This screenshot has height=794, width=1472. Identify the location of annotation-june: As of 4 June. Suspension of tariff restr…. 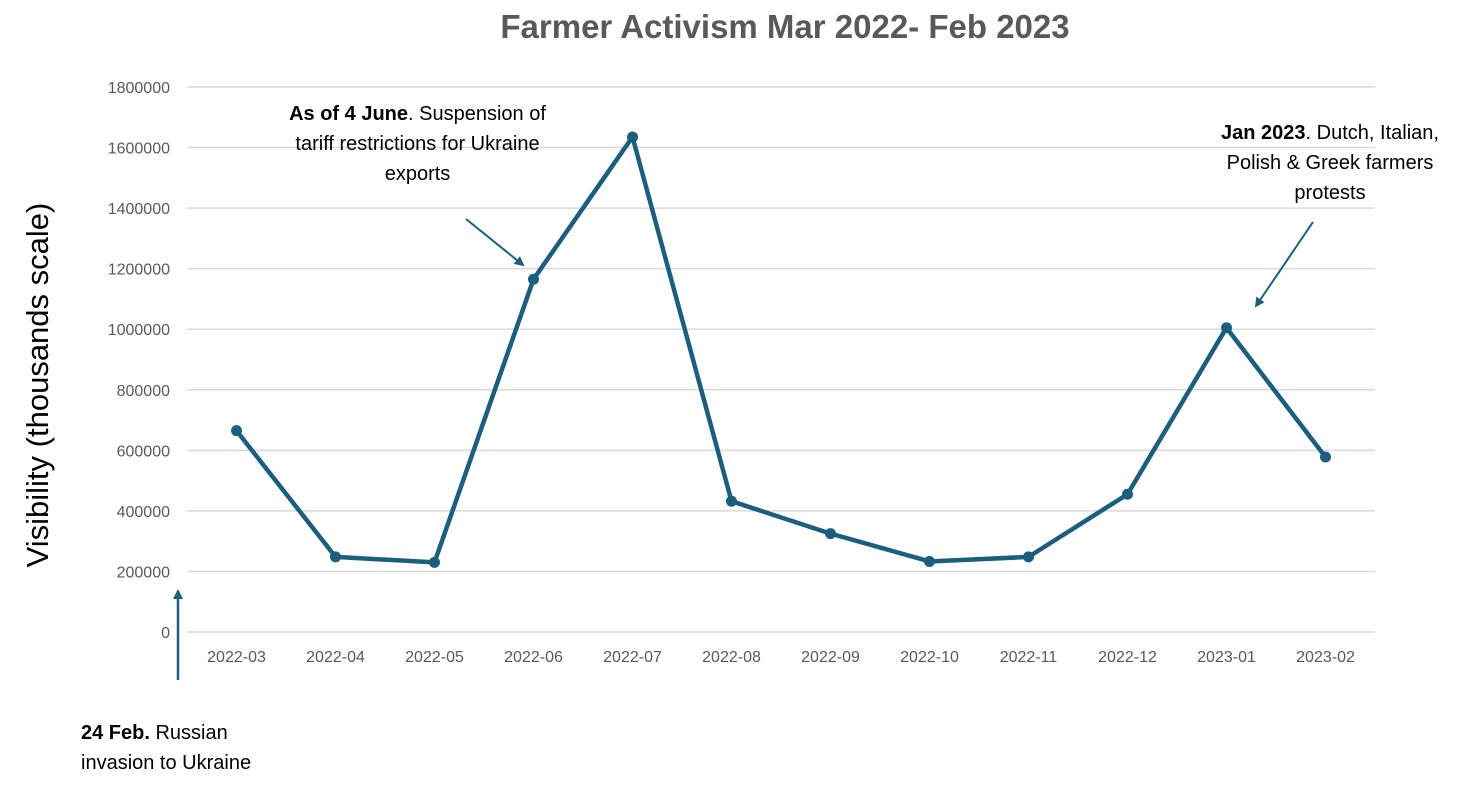
(417, 144).